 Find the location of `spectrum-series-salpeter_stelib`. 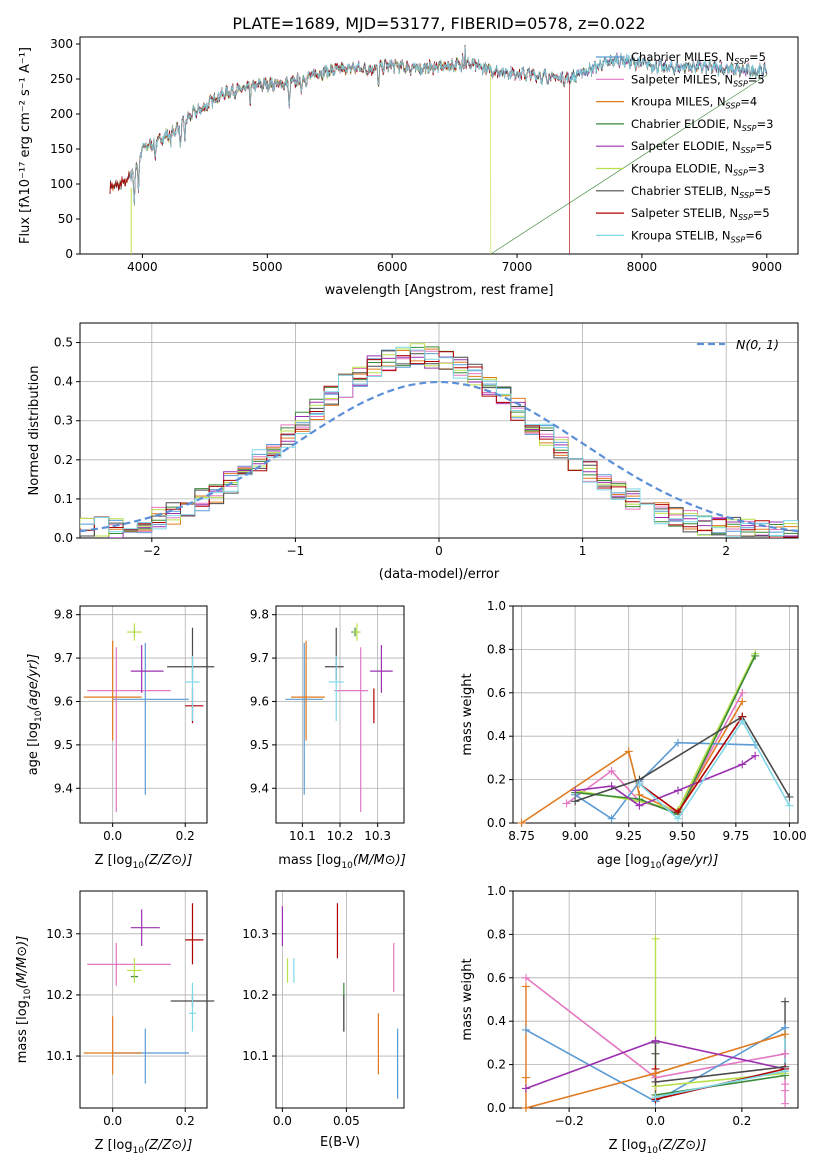

spectrum-series-salpeter_stelib is located at coordinates (339, 151).